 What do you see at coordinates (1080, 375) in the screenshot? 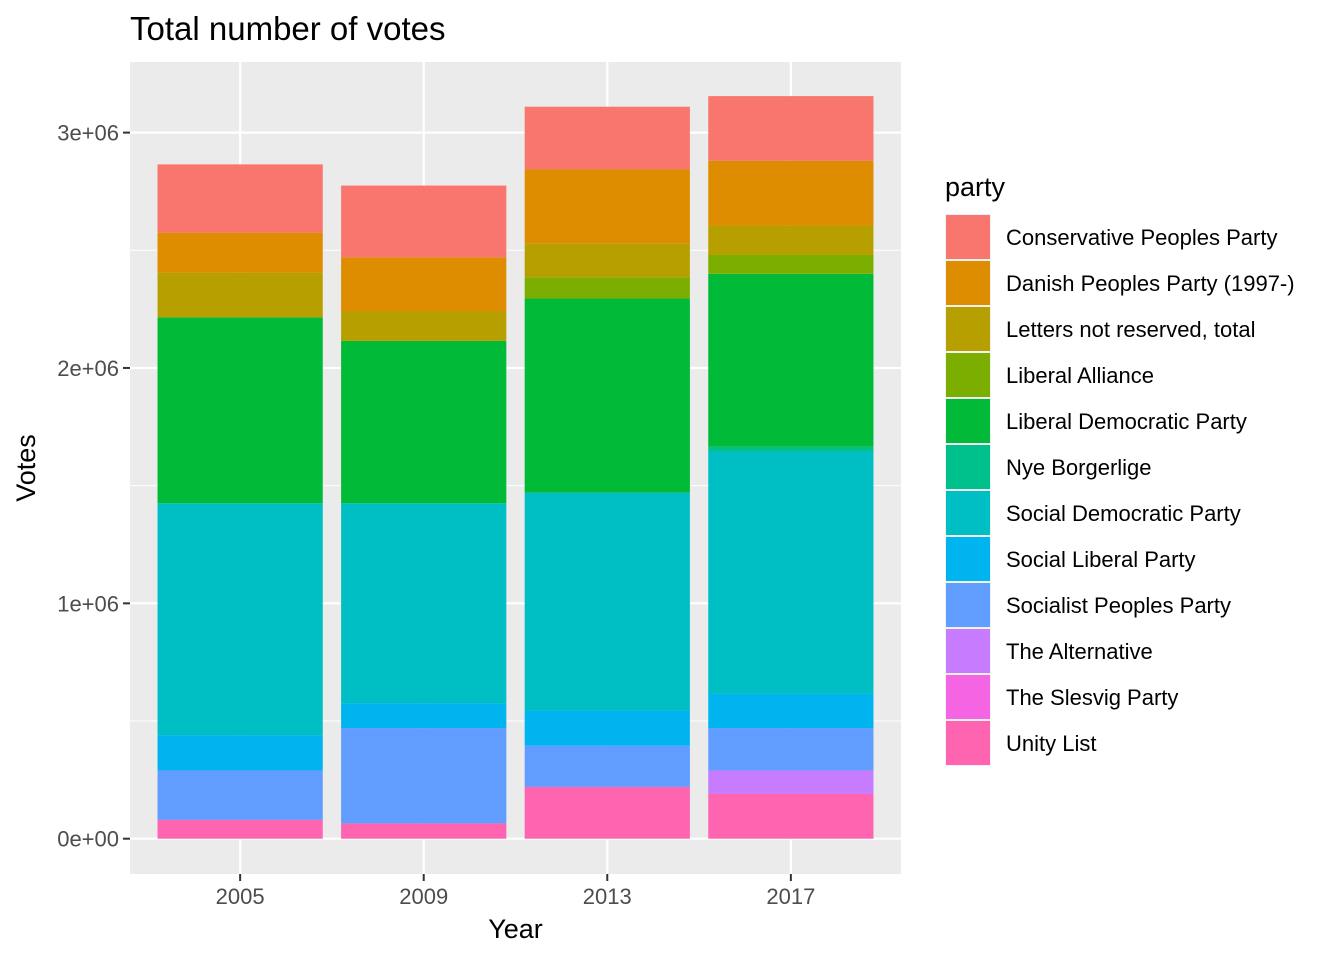
I see `legend-label: Liberal Alliance` at bounding box center [1080, 375].